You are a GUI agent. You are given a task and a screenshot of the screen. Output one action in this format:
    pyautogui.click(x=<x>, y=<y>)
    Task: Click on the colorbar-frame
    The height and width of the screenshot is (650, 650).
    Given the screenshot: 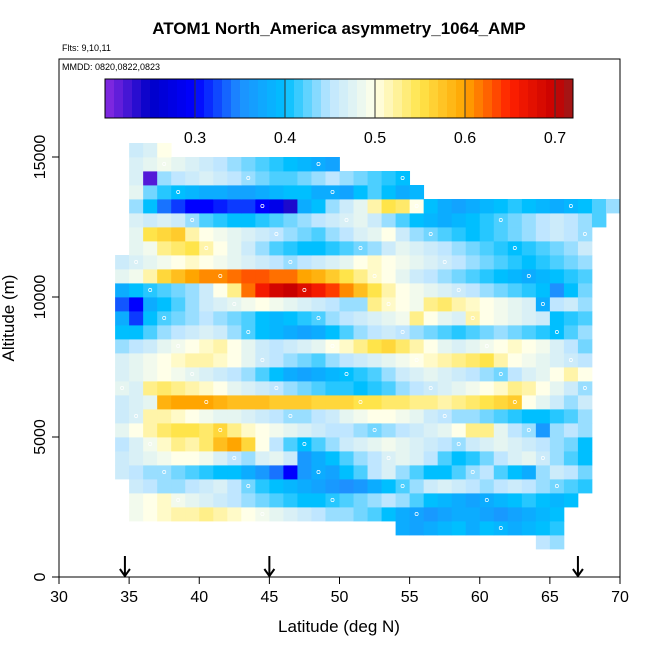 What is the action you would take?
    pyautogui.click(x=339, y=98)
    